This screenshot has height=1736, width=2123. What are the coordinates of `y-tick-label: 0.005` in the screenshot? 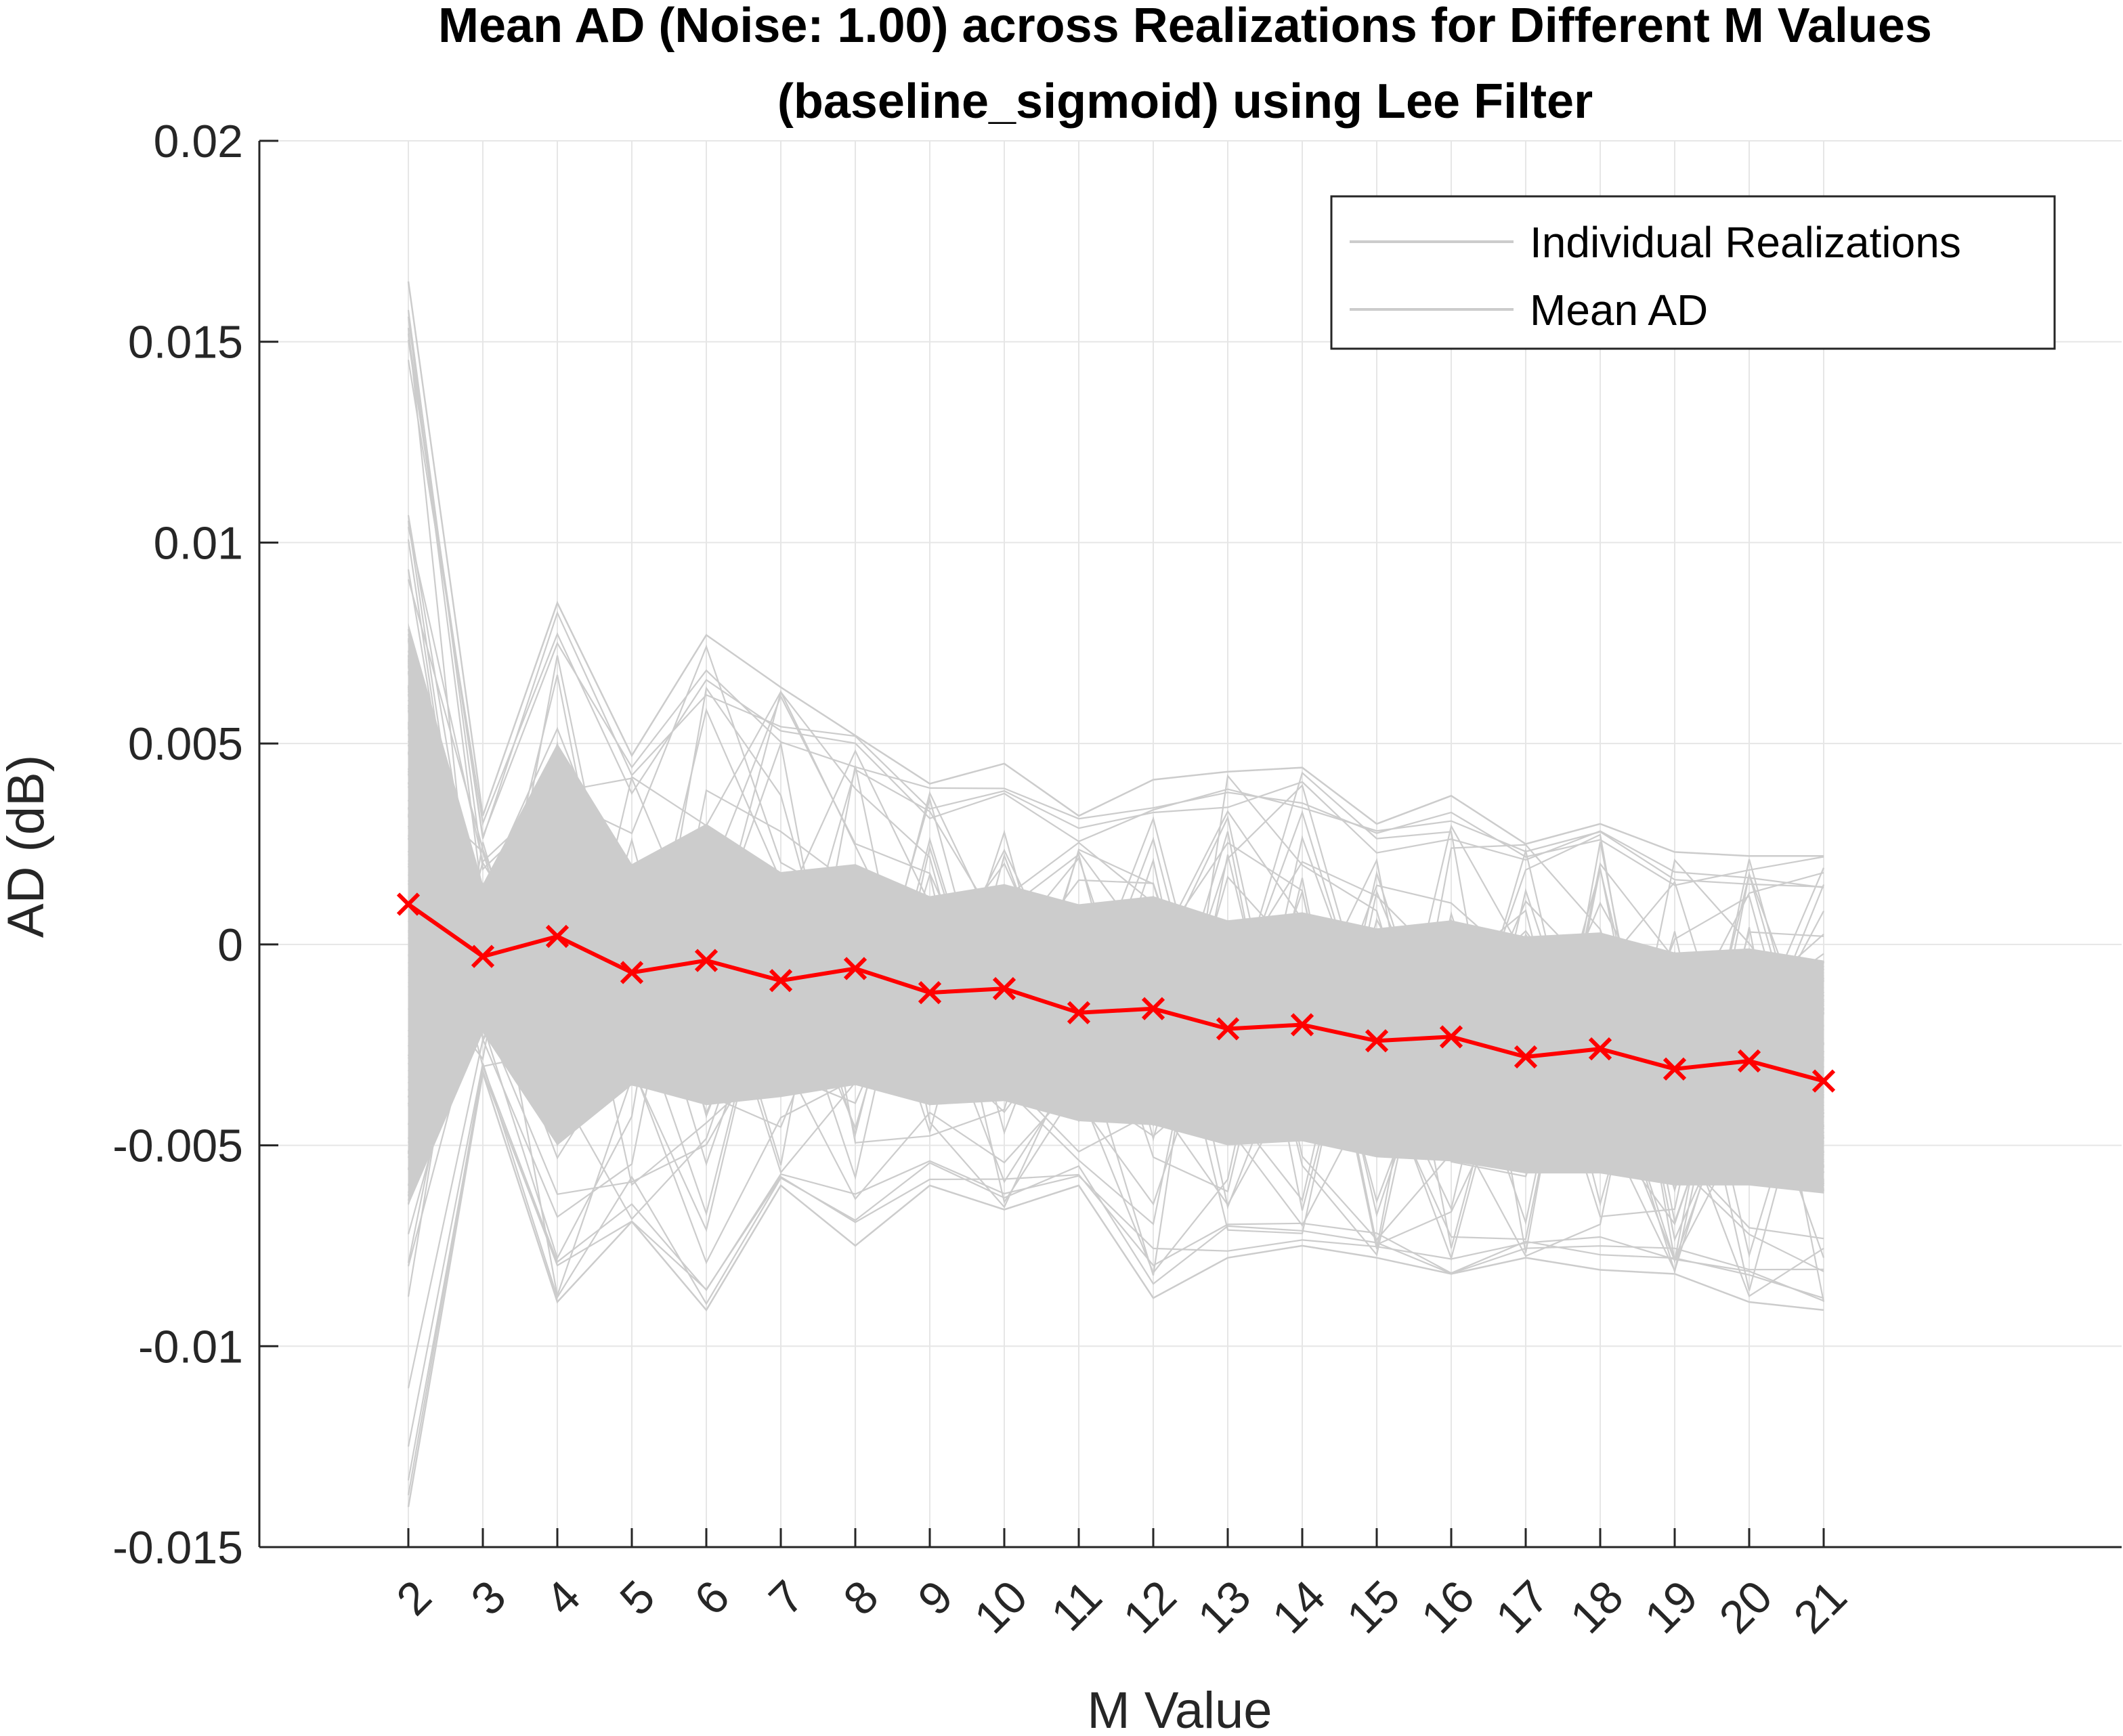 It's located at (185, 744).